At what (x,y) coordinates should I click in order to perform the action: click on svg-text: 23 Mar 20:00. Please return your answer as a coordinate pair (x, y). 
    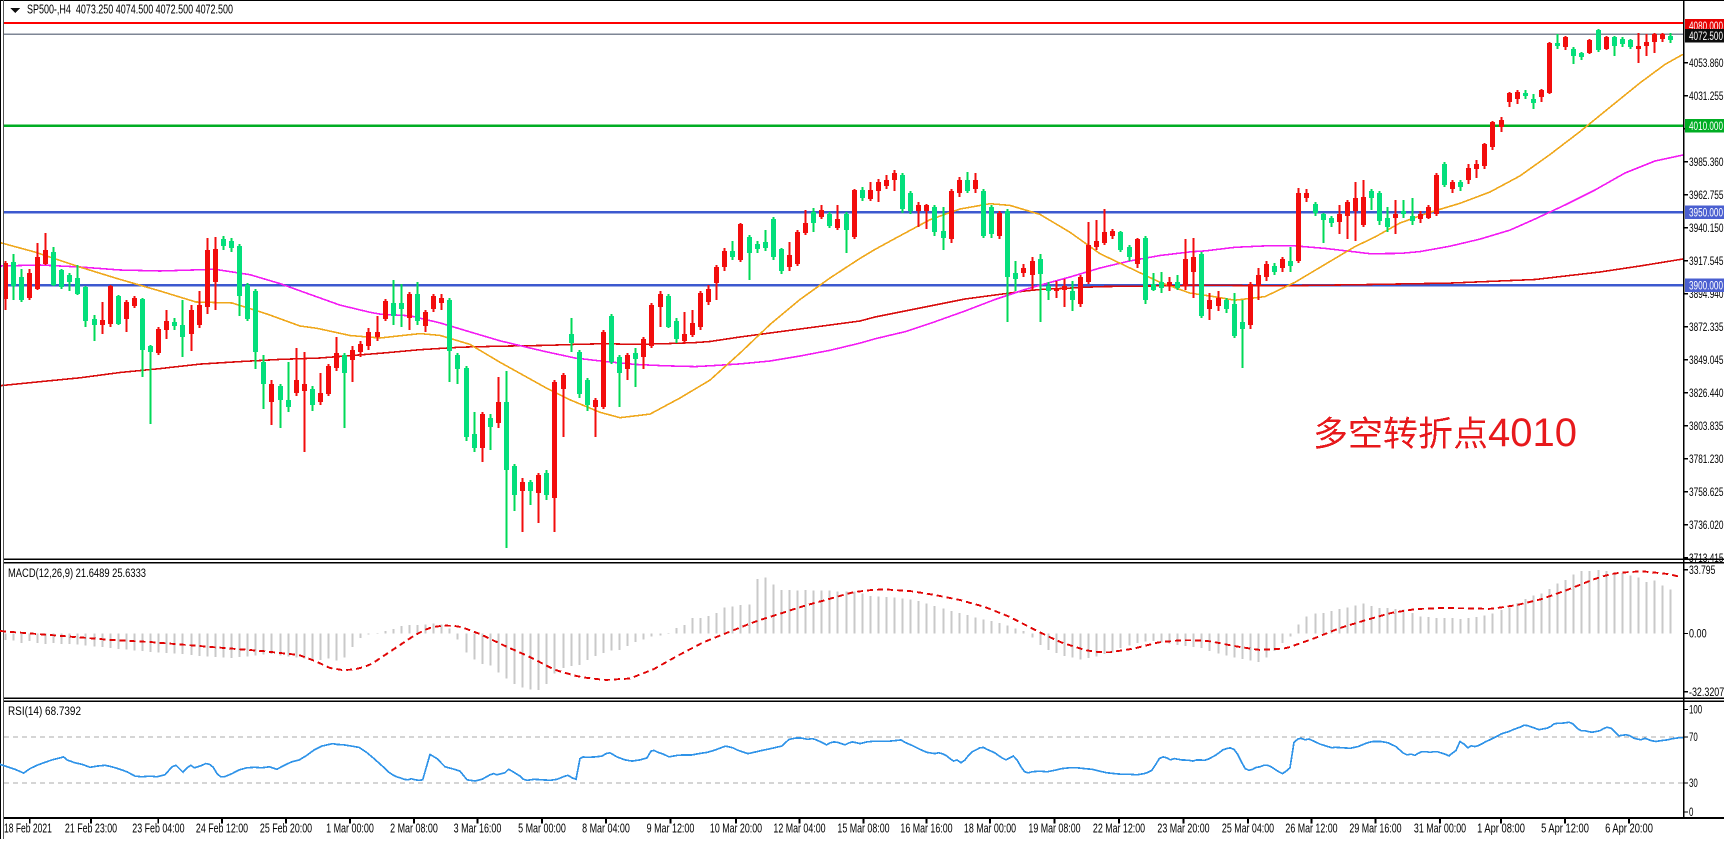
    Looking at the image, I should click on (1183, 829).